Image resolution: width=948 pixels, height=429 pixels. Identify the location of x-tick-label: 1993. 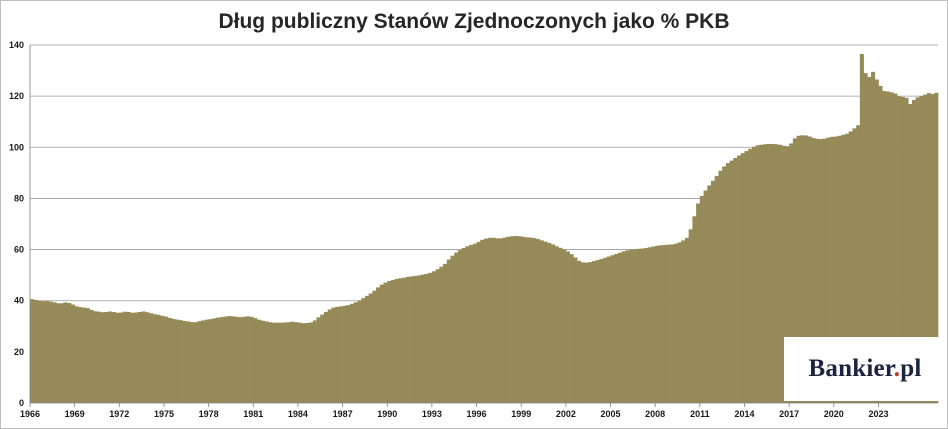
(432, 414).